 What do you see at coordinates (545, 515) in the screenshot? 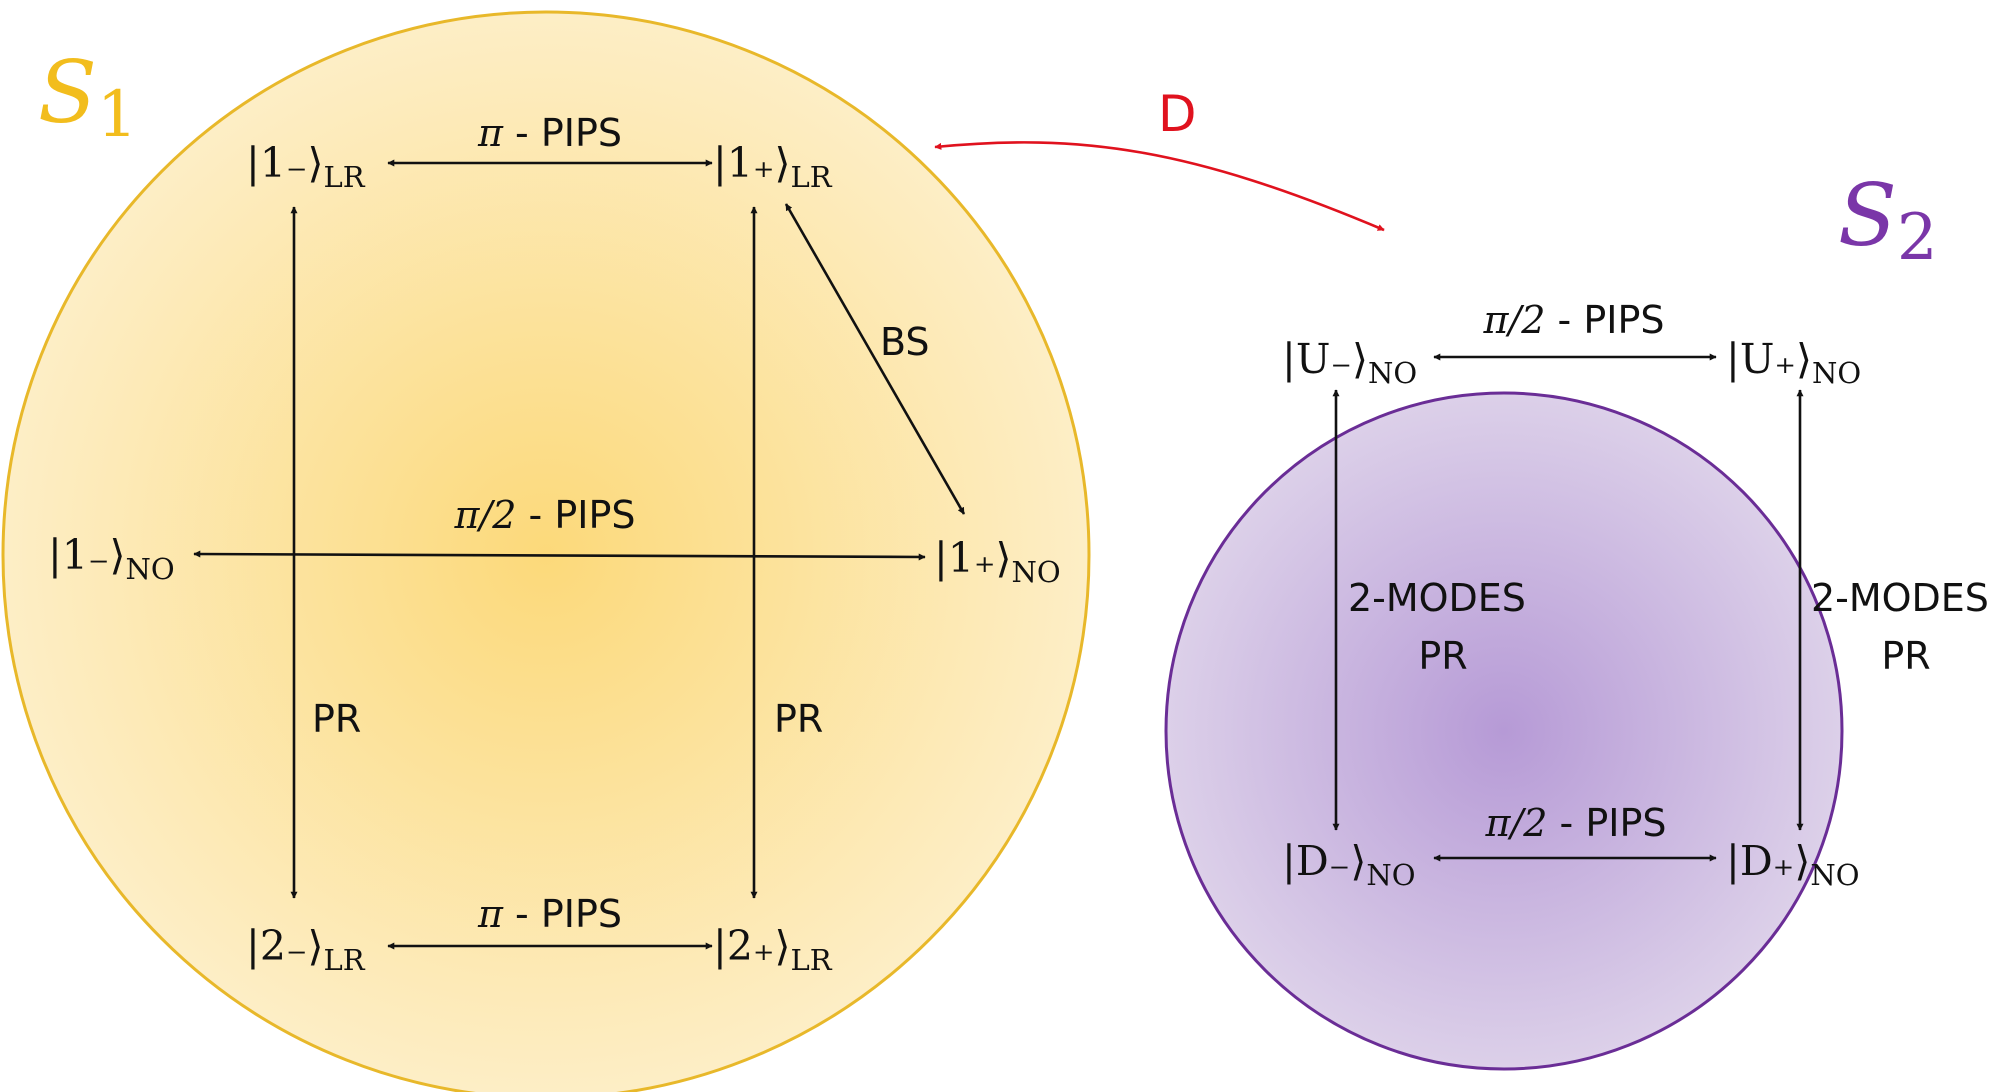
I see `op-s1-middle-pips: π/2 - PIPS` at bounding box center [545, 515].